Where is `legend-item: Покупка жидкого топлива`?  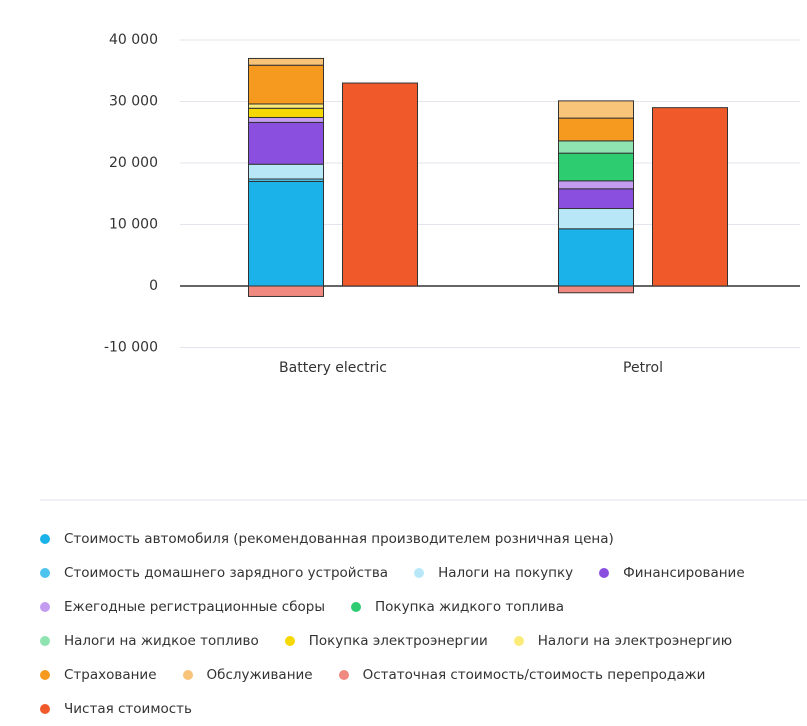 legend-item: Покупка жидкого топлива is located at coordinates (457, 607).